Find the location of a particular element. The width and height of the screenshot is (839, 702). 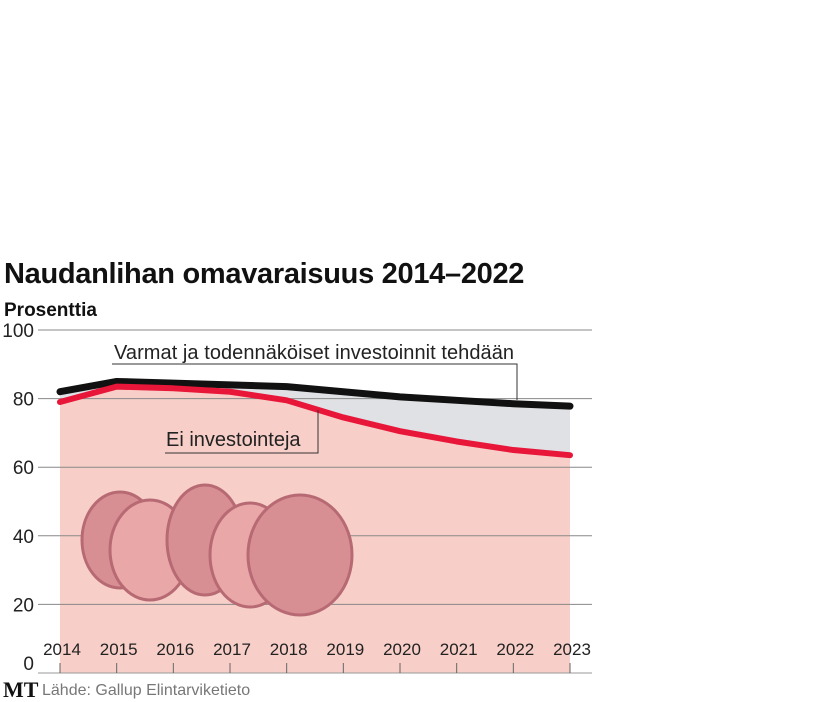

x-tick-label: 2020 is located at coordinates (402, 649).